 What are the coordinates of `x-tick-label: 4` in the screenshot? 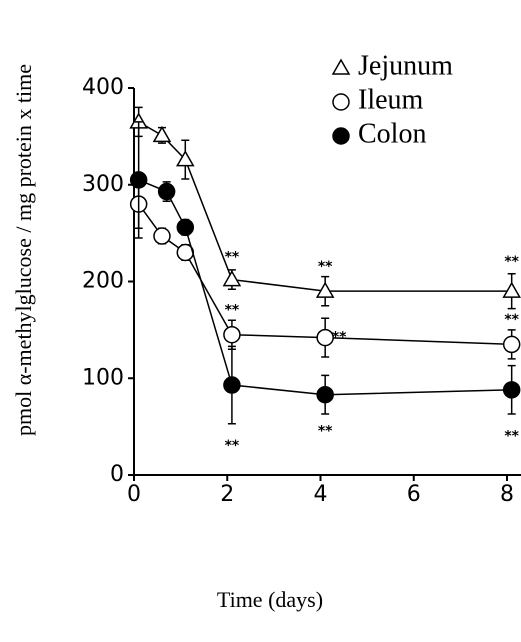 It's located at (321, 494).